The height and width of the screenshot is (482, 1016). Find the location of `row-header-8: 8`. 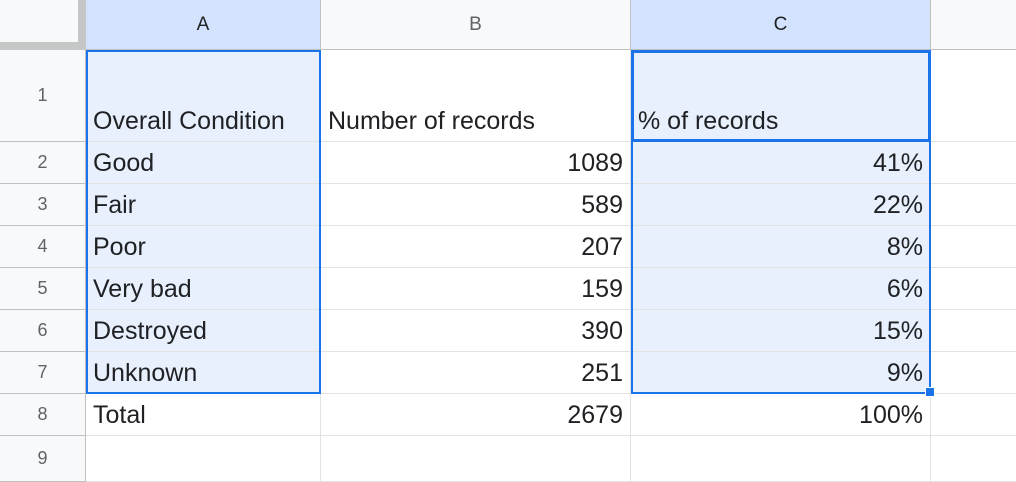

row-header-8: 8 is located at coordinates (43, 415).